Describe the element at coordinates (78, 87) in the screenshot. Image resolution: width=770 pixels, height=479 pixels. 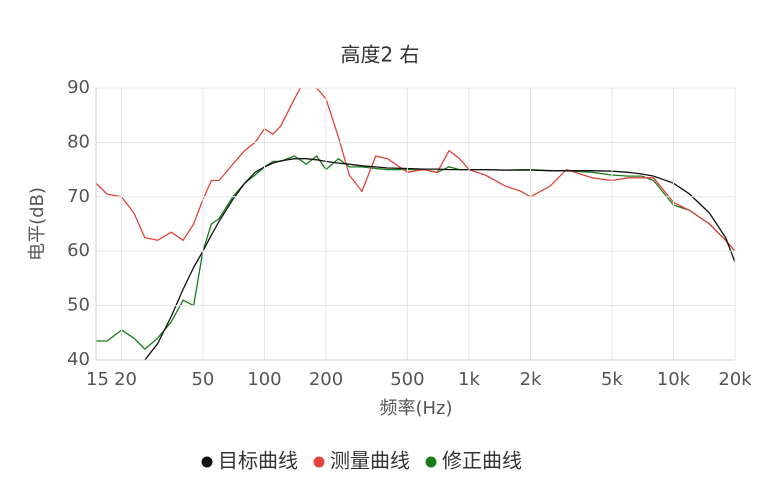
I see `y-tick-label: 90` at that location.